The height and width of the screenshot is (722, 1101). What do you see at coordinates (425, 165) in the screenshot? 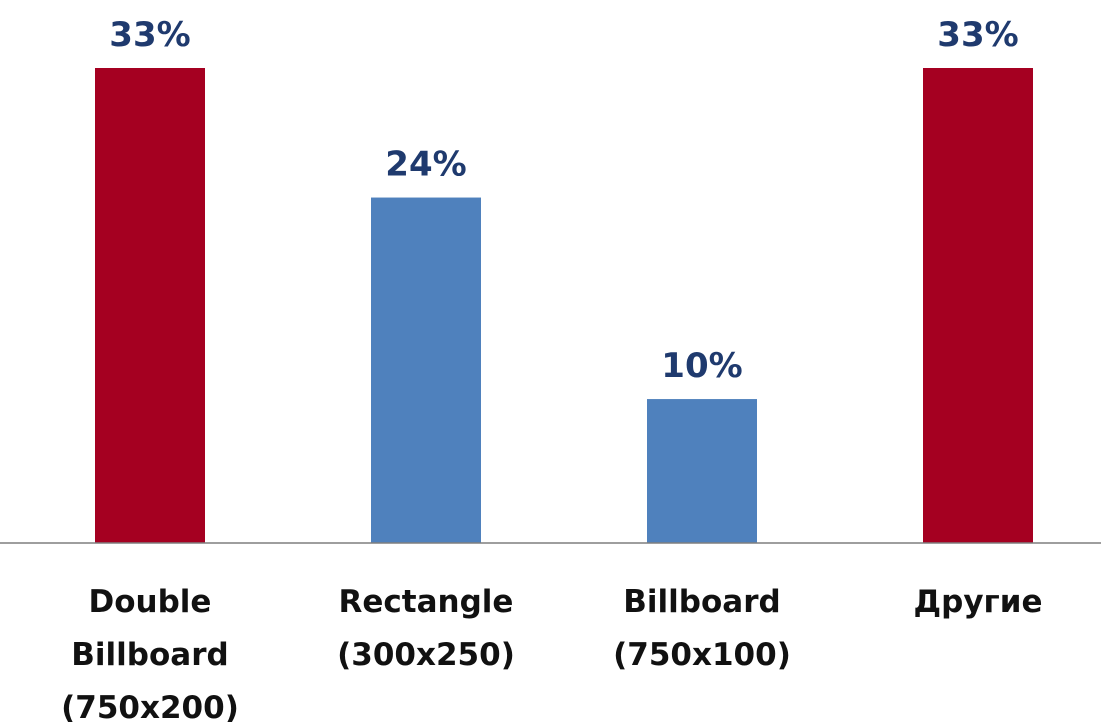
I see `value-label-2: 24%` at bounding box center [425, 165].